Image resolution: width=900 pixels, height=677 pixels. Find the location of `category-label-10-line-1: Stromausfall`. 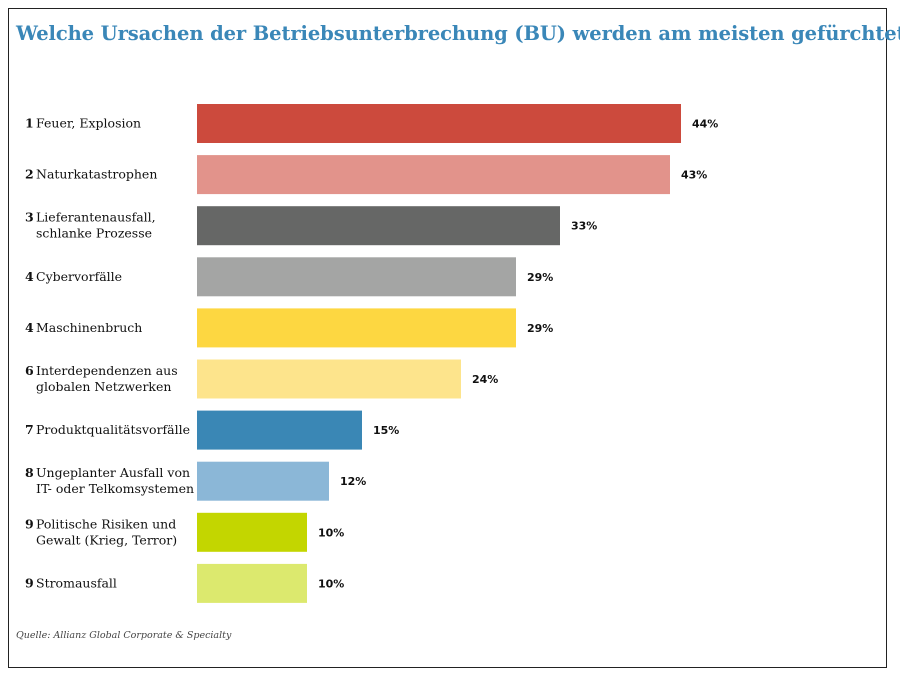

category-label-10-line-1: Stromausfall is located at coordinates (76, 582).